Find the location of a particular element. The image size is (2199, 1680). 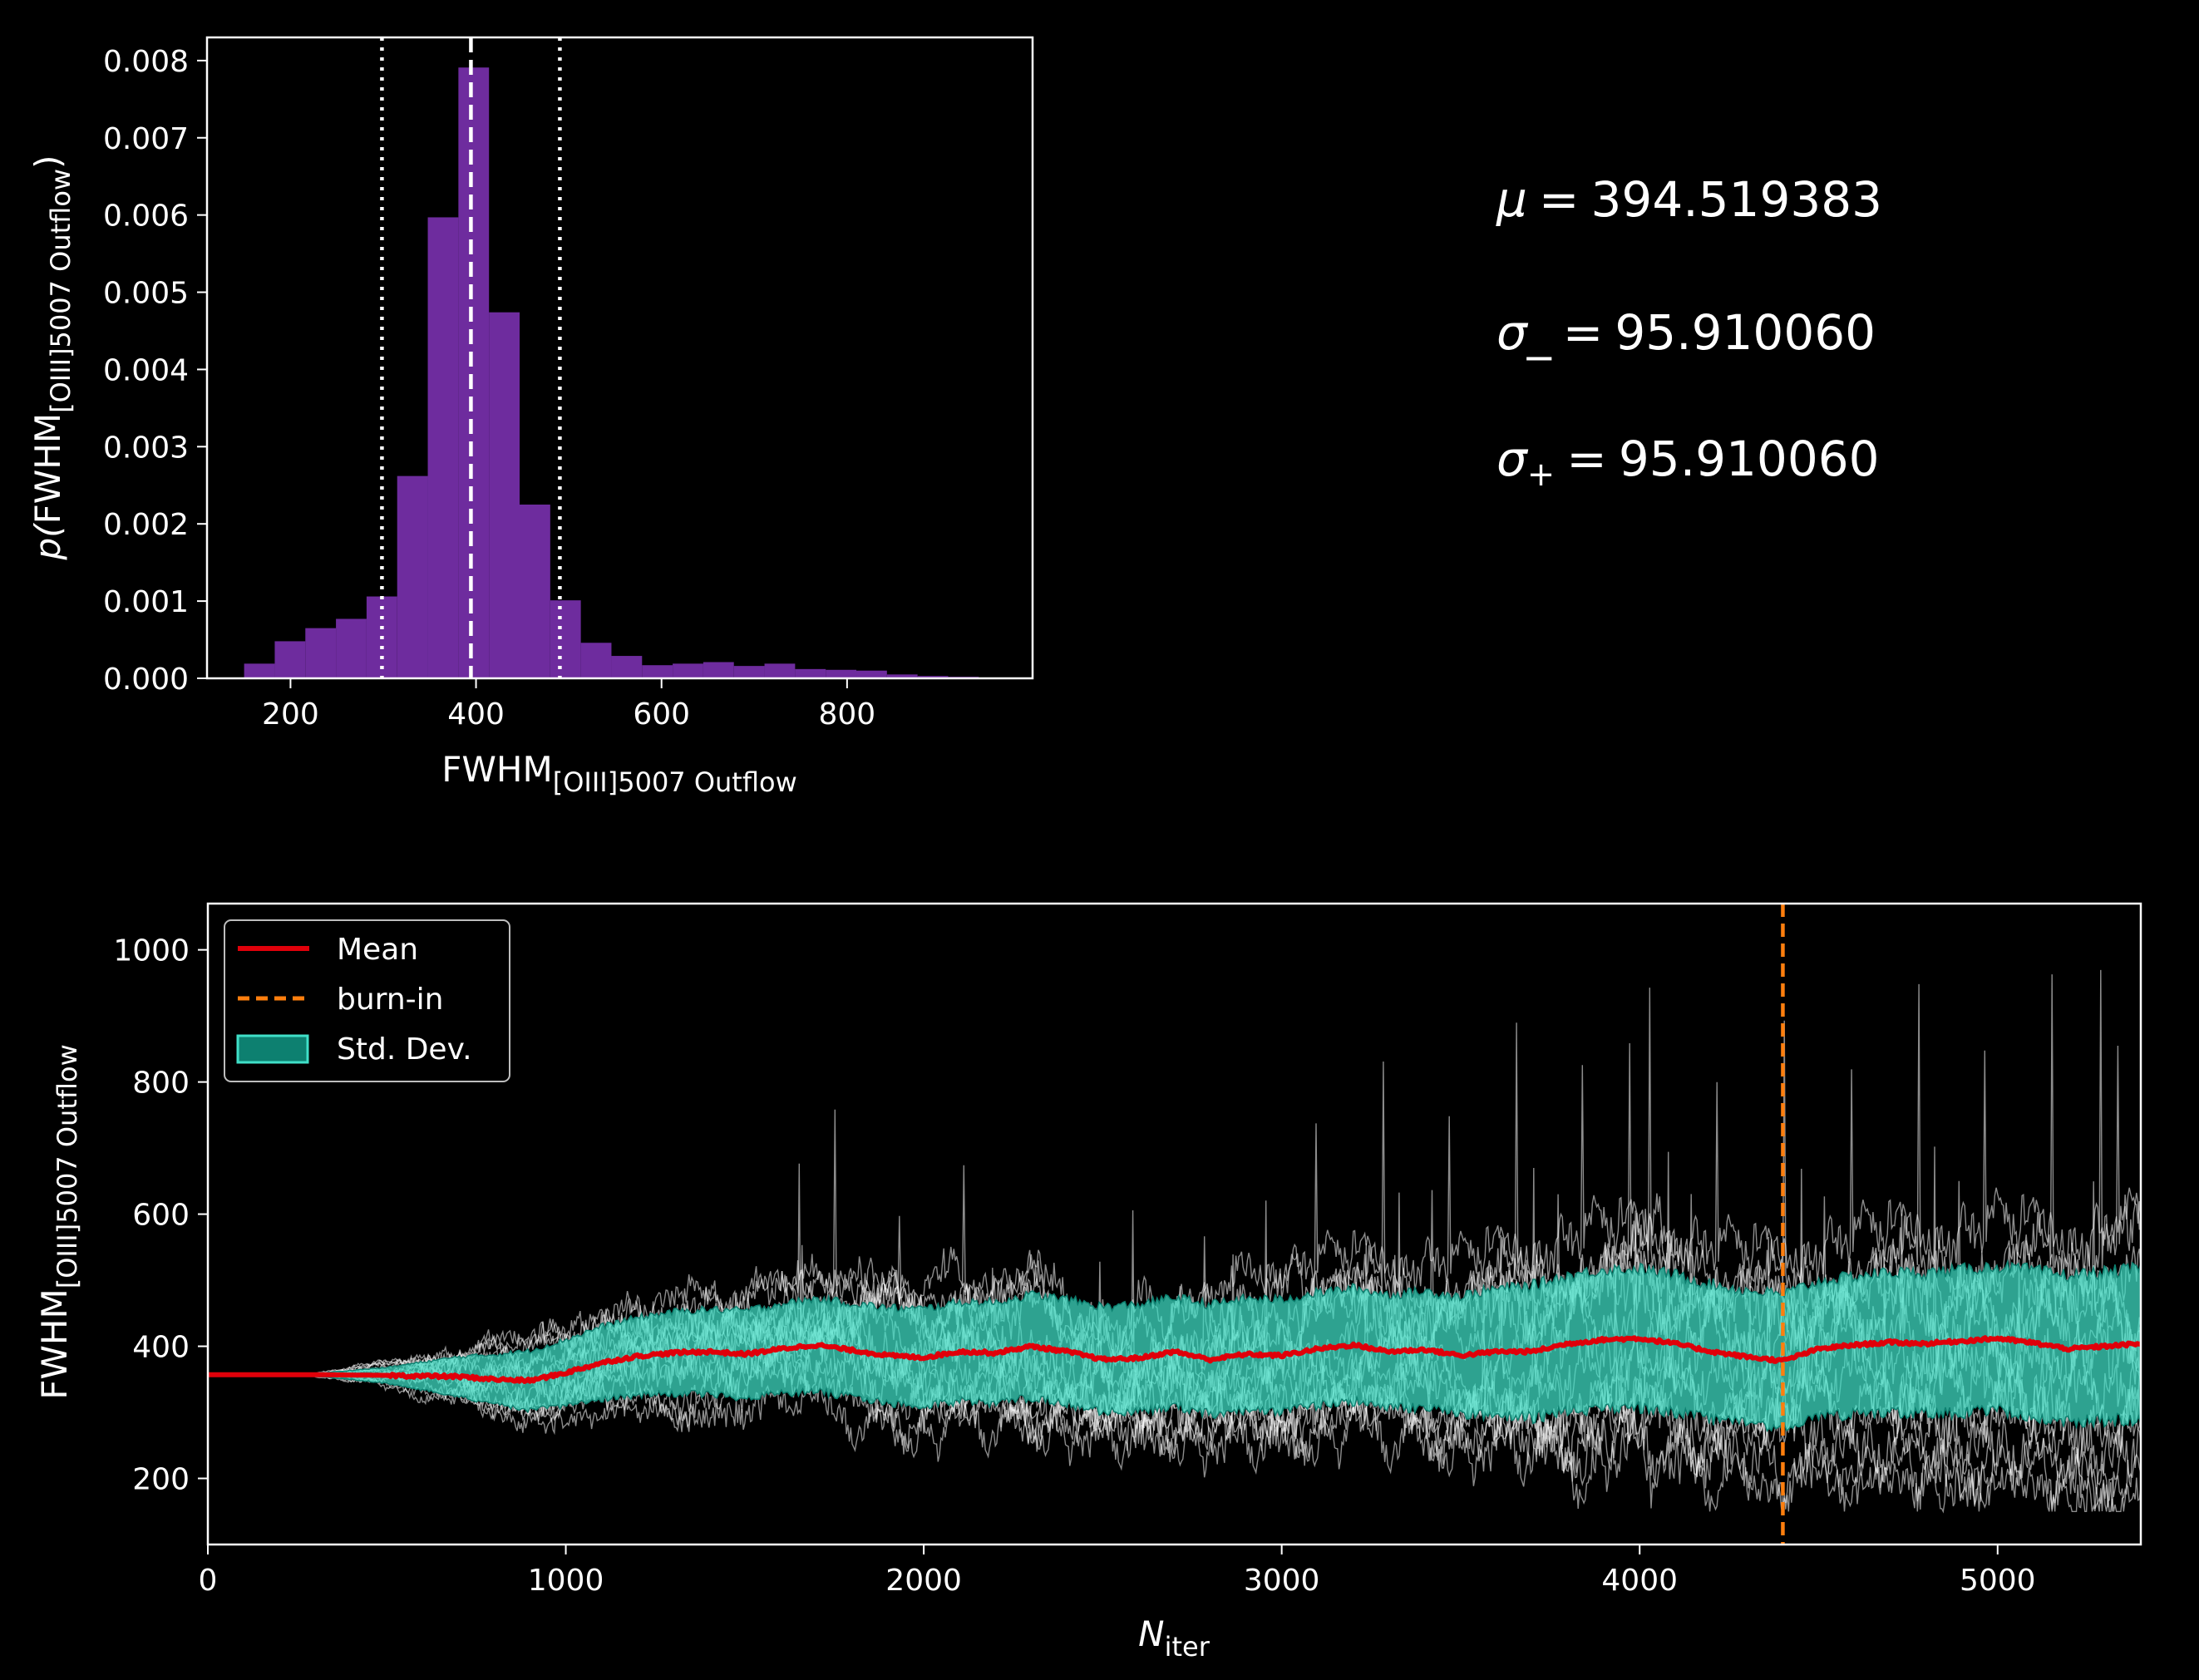

histogram-reference-lines is located at coordinates (471, 357).